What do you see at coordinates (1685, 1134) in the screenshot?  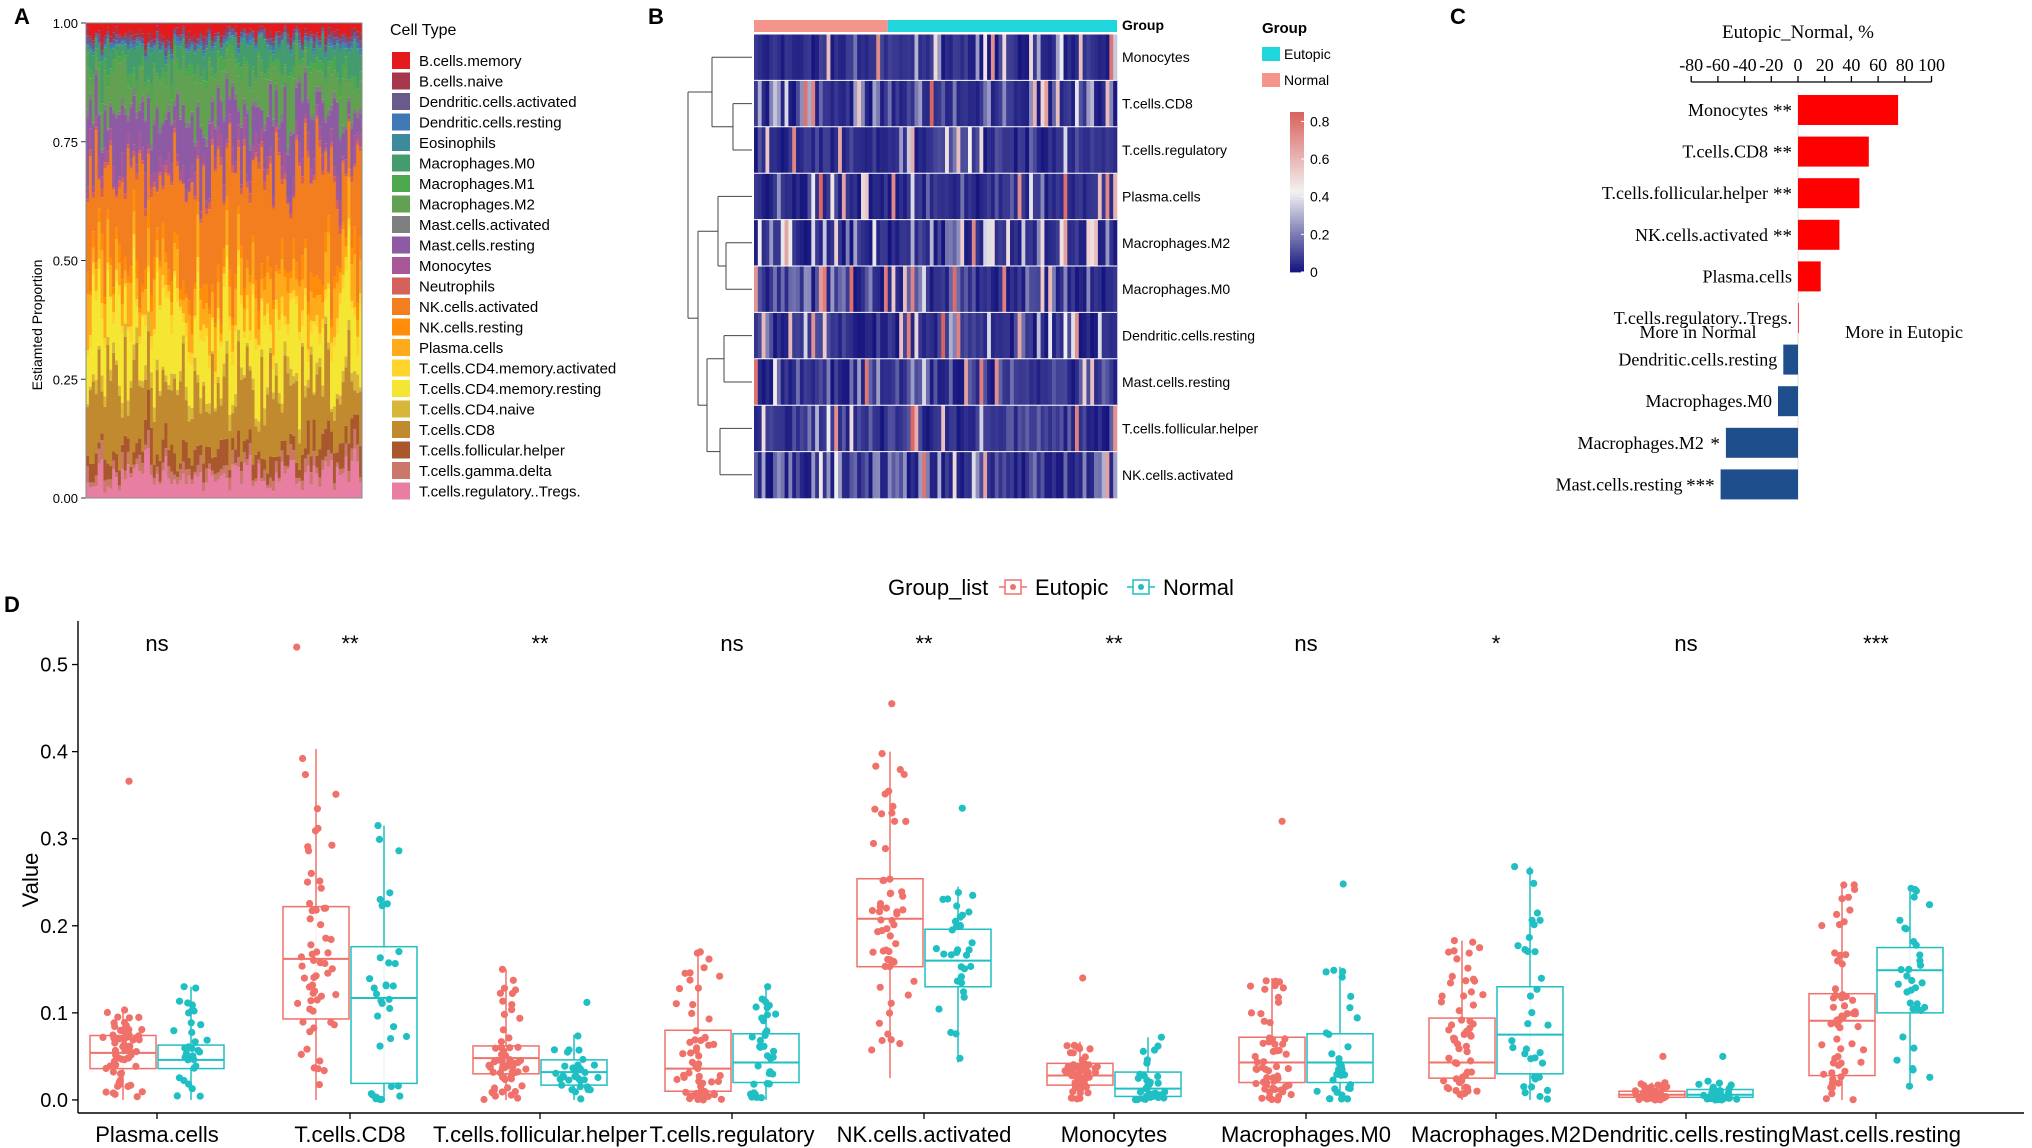 I see `panel-d-xtick-label: Dendritic.cells.resting` at bounding box center [1685, 1134].